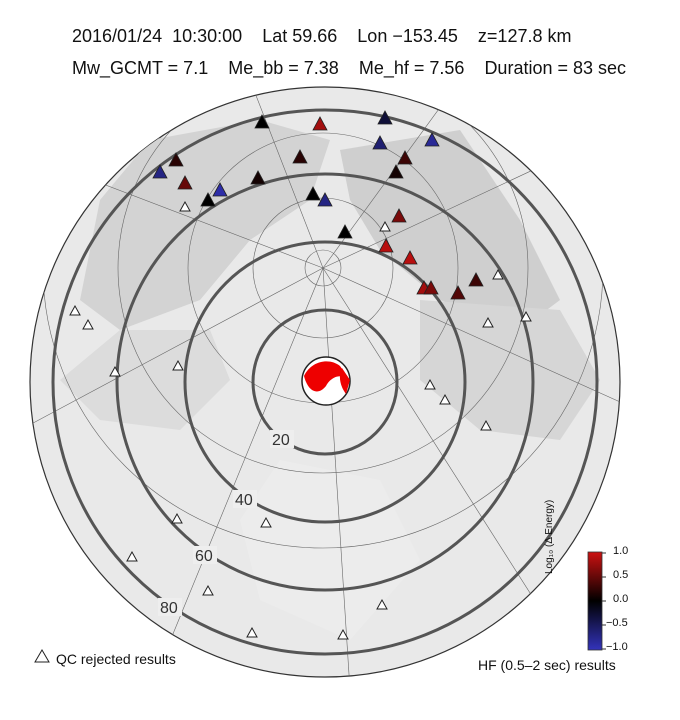  What do you see at coordinates (555, 68) in the screenshot?
I see `duration: Duration = 83 sec` at bounding box center [555, 68].